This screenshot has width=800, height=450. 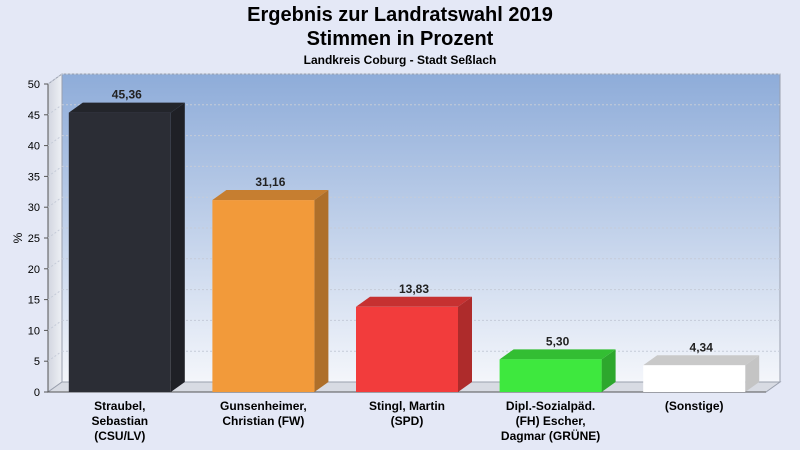 What do you see at coordinates (34, 270) in the screenshot?
I see `y-tick-label: 20` at bounding box center [34, 270].